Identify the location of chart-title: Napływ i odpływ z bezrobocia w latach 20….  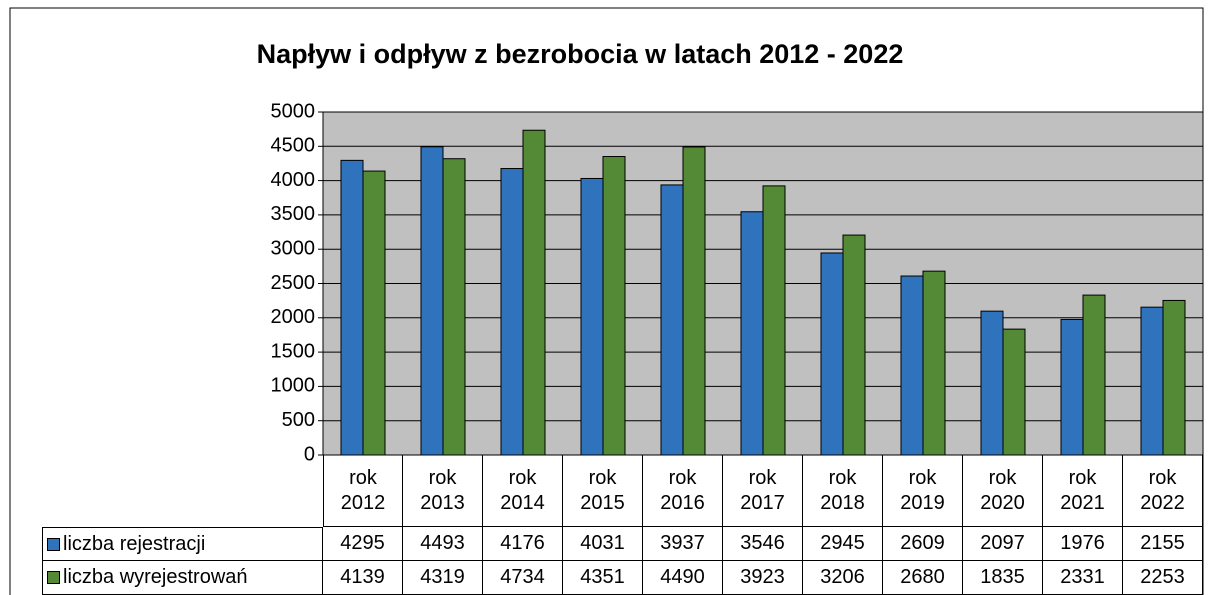
(580, 54).